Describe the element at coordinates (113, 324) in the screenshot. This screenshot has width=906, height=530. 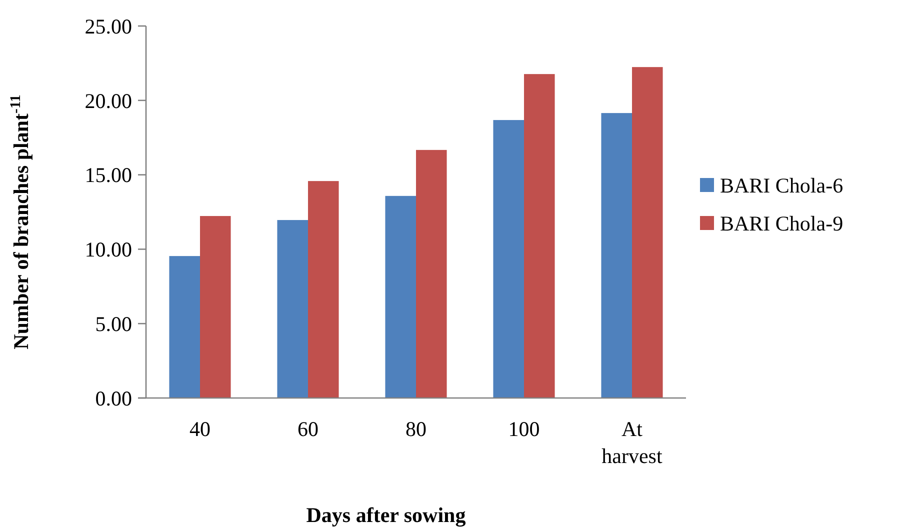
I see `y-tick-label: 5.00` at that location.